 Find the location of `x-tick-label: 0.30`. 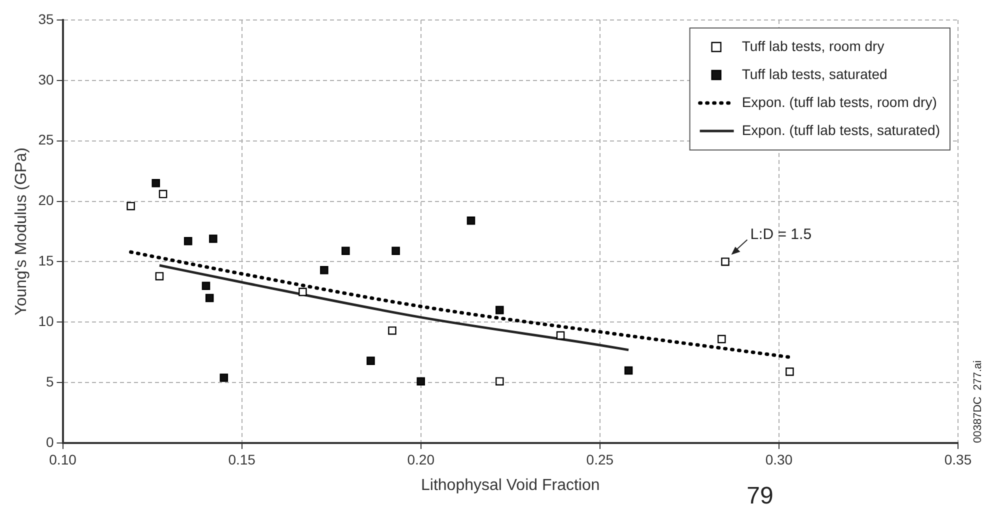

x-tick-label: 0.30 is located at coordinates (779, 459).